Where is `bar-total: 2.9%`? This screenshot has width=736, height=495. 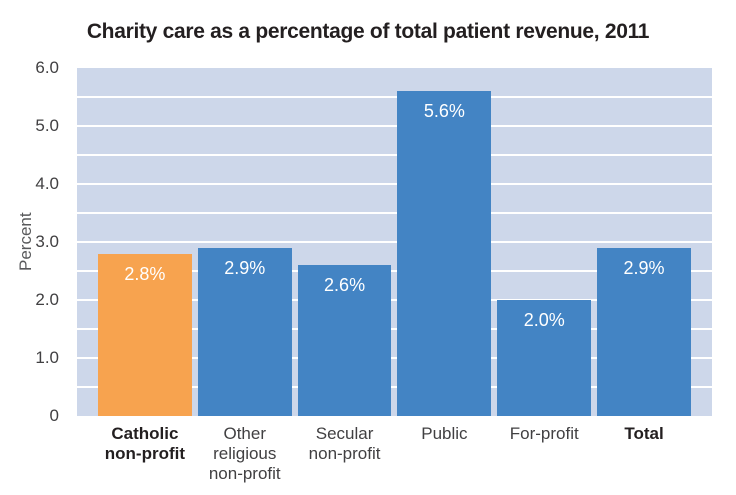
bar-total: 2.9% is located at coordinates (644, 331).